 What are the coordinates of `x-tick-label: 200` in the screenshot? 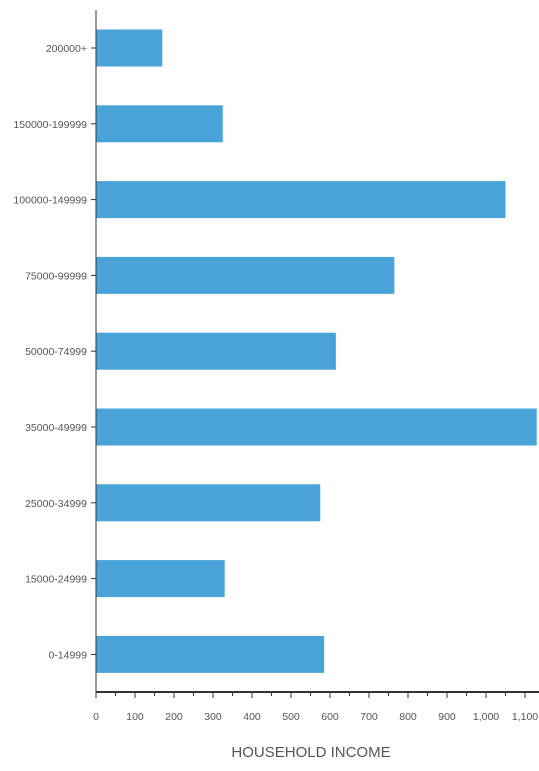 It's located at (174, 717).